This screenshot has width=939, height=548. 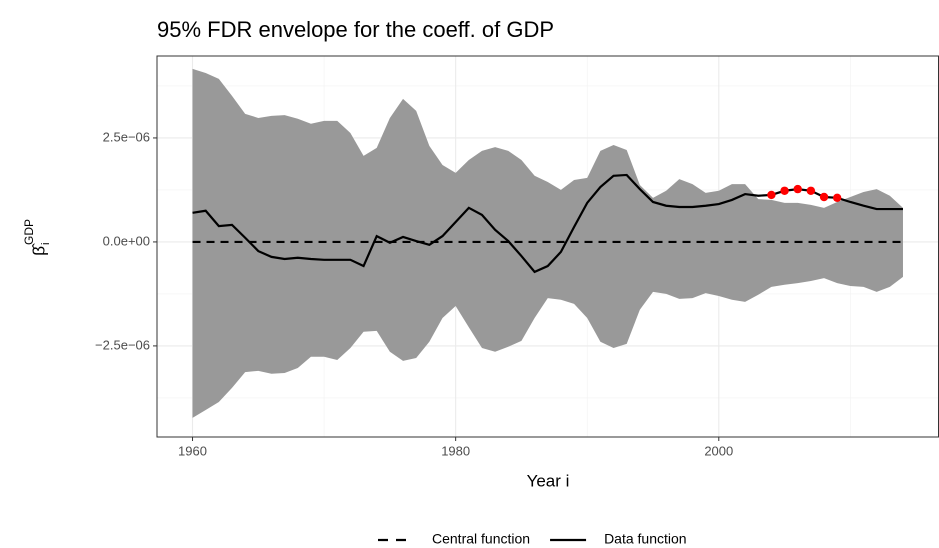 What do you see at coordinates (481, 539) in the screenshot?
I see `legend-label: Central function` at bounding box center [481, 539].